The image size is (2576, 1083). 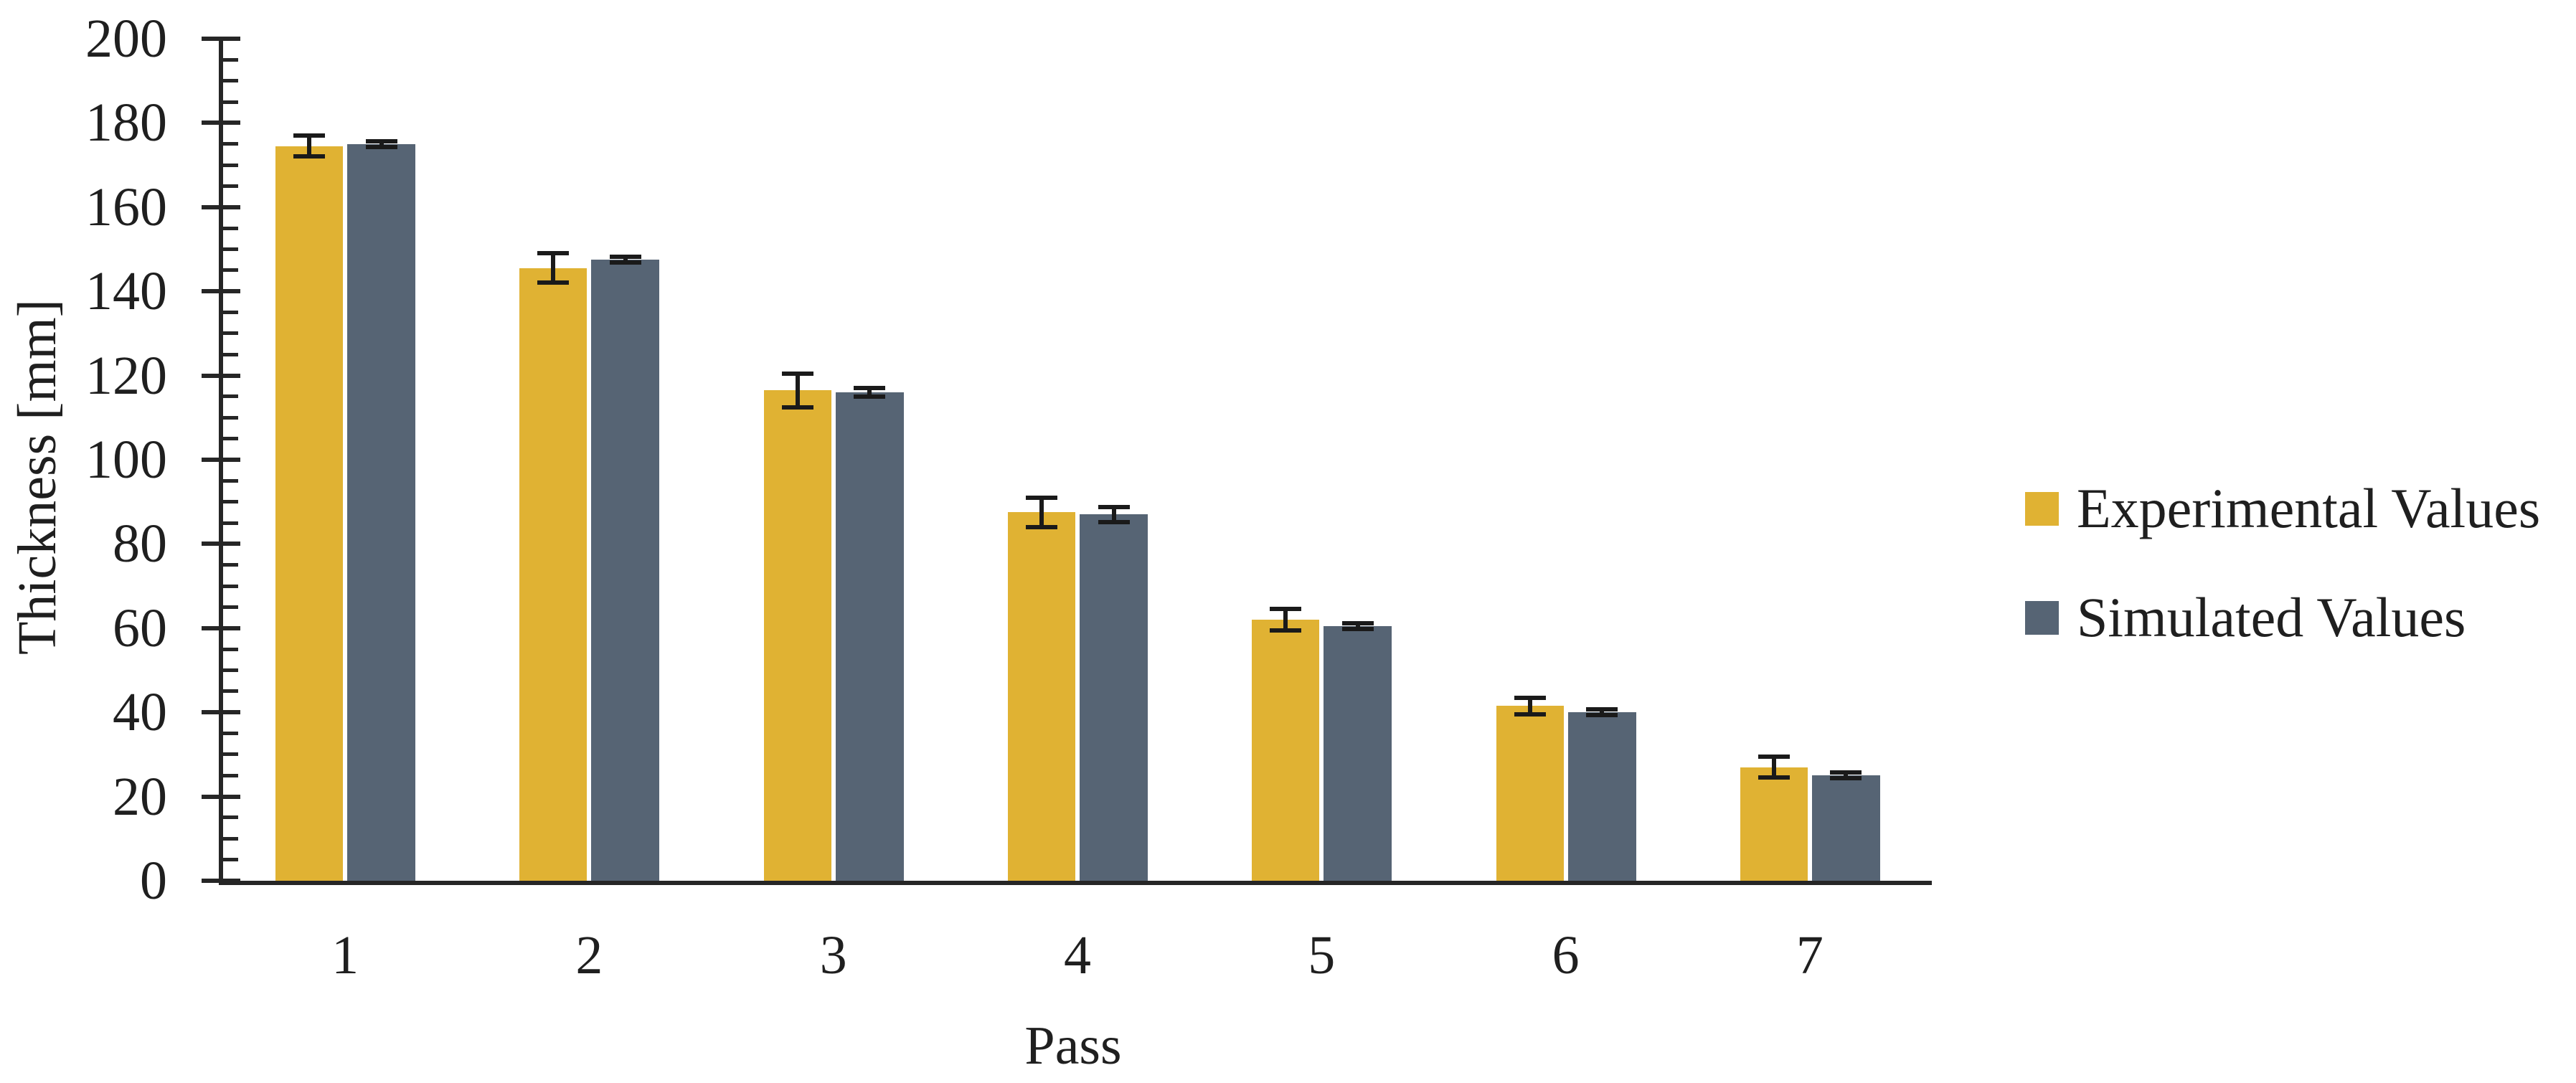 I want to click on x-tick-label-6: 6, so click(x=1566, y=955).